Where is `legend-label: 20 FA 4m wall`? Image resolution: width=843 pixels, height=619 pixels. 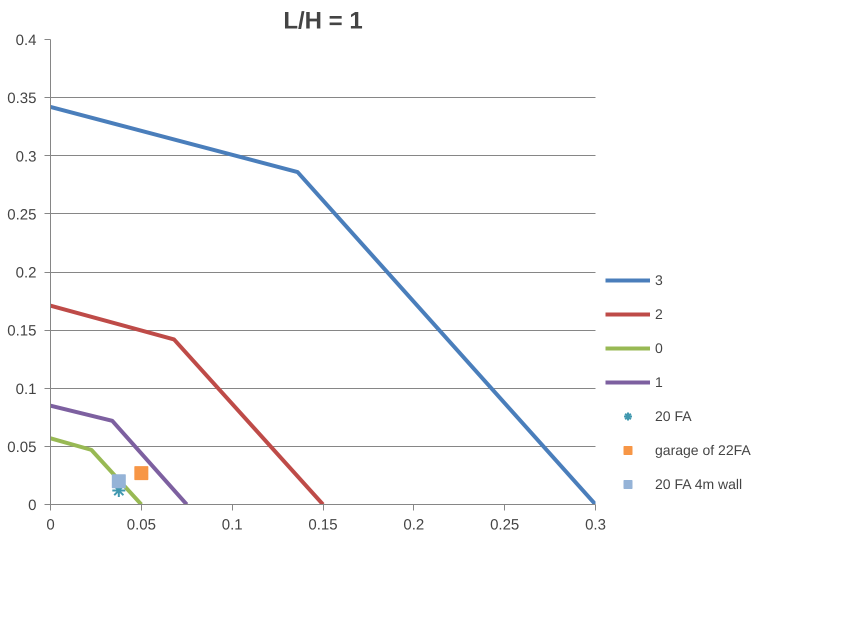 legend-label: 20 FA 4m wall is located at coordinates (698, 484).